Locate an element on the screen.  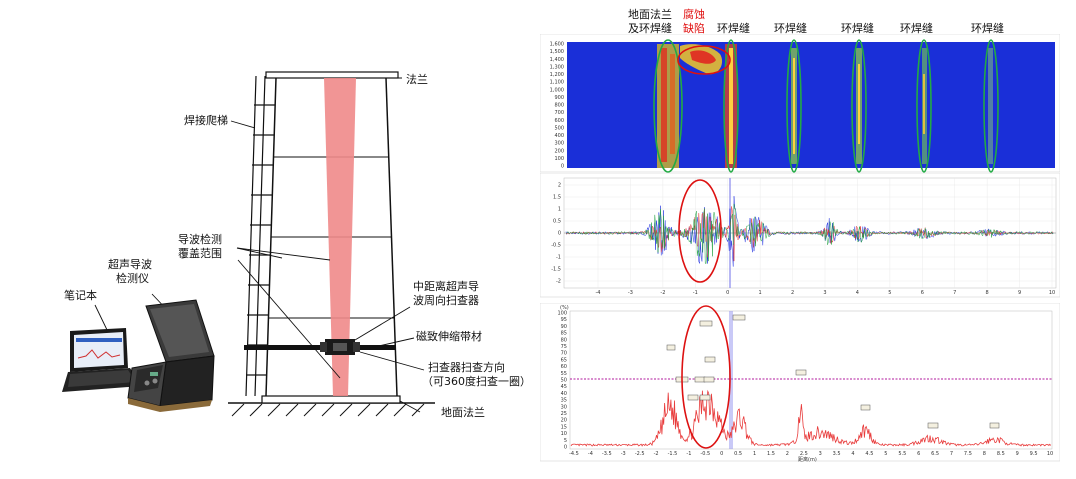
heatmap-y-tick: 1,400 is located at coordinates (557, 60).